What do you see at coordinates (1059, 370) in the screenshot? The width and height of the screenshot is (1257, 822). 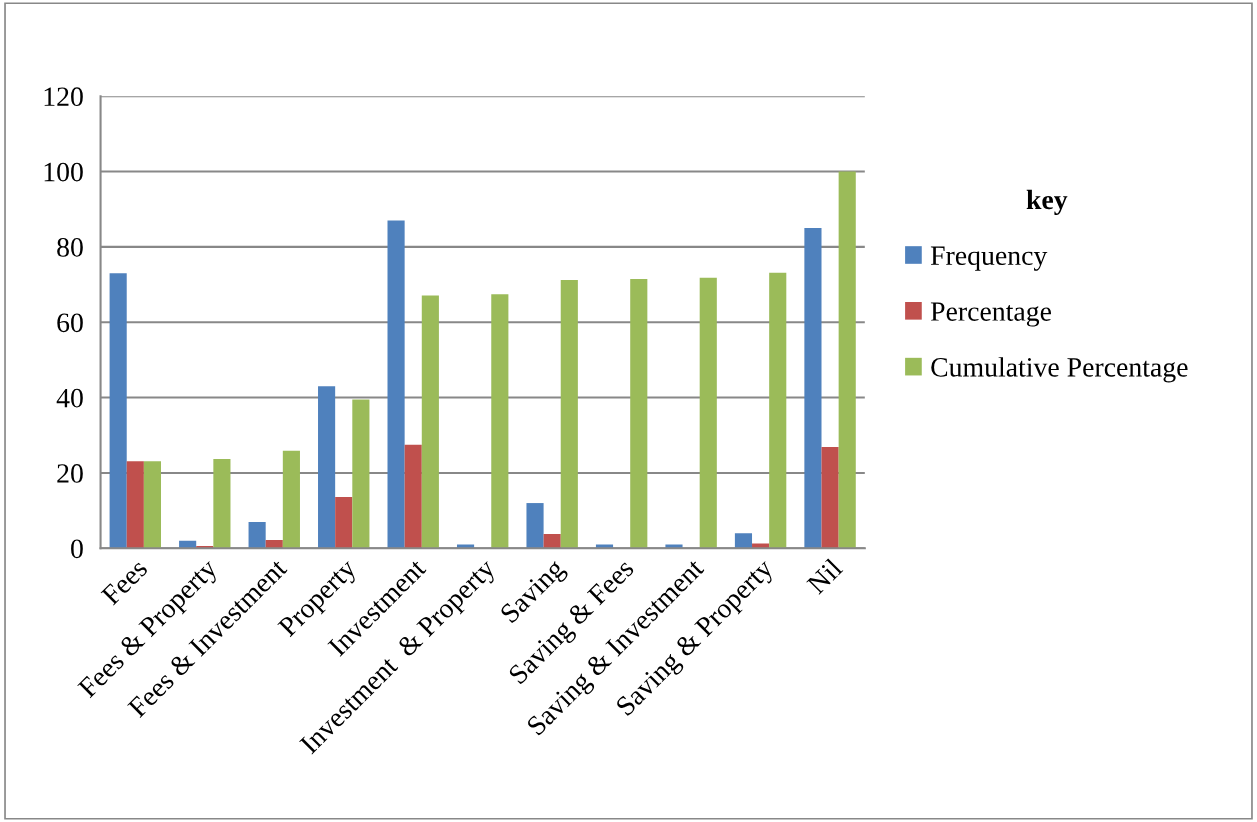 I see `legend-label: Cumulative Percentage` at bounding box center [1059, 370].